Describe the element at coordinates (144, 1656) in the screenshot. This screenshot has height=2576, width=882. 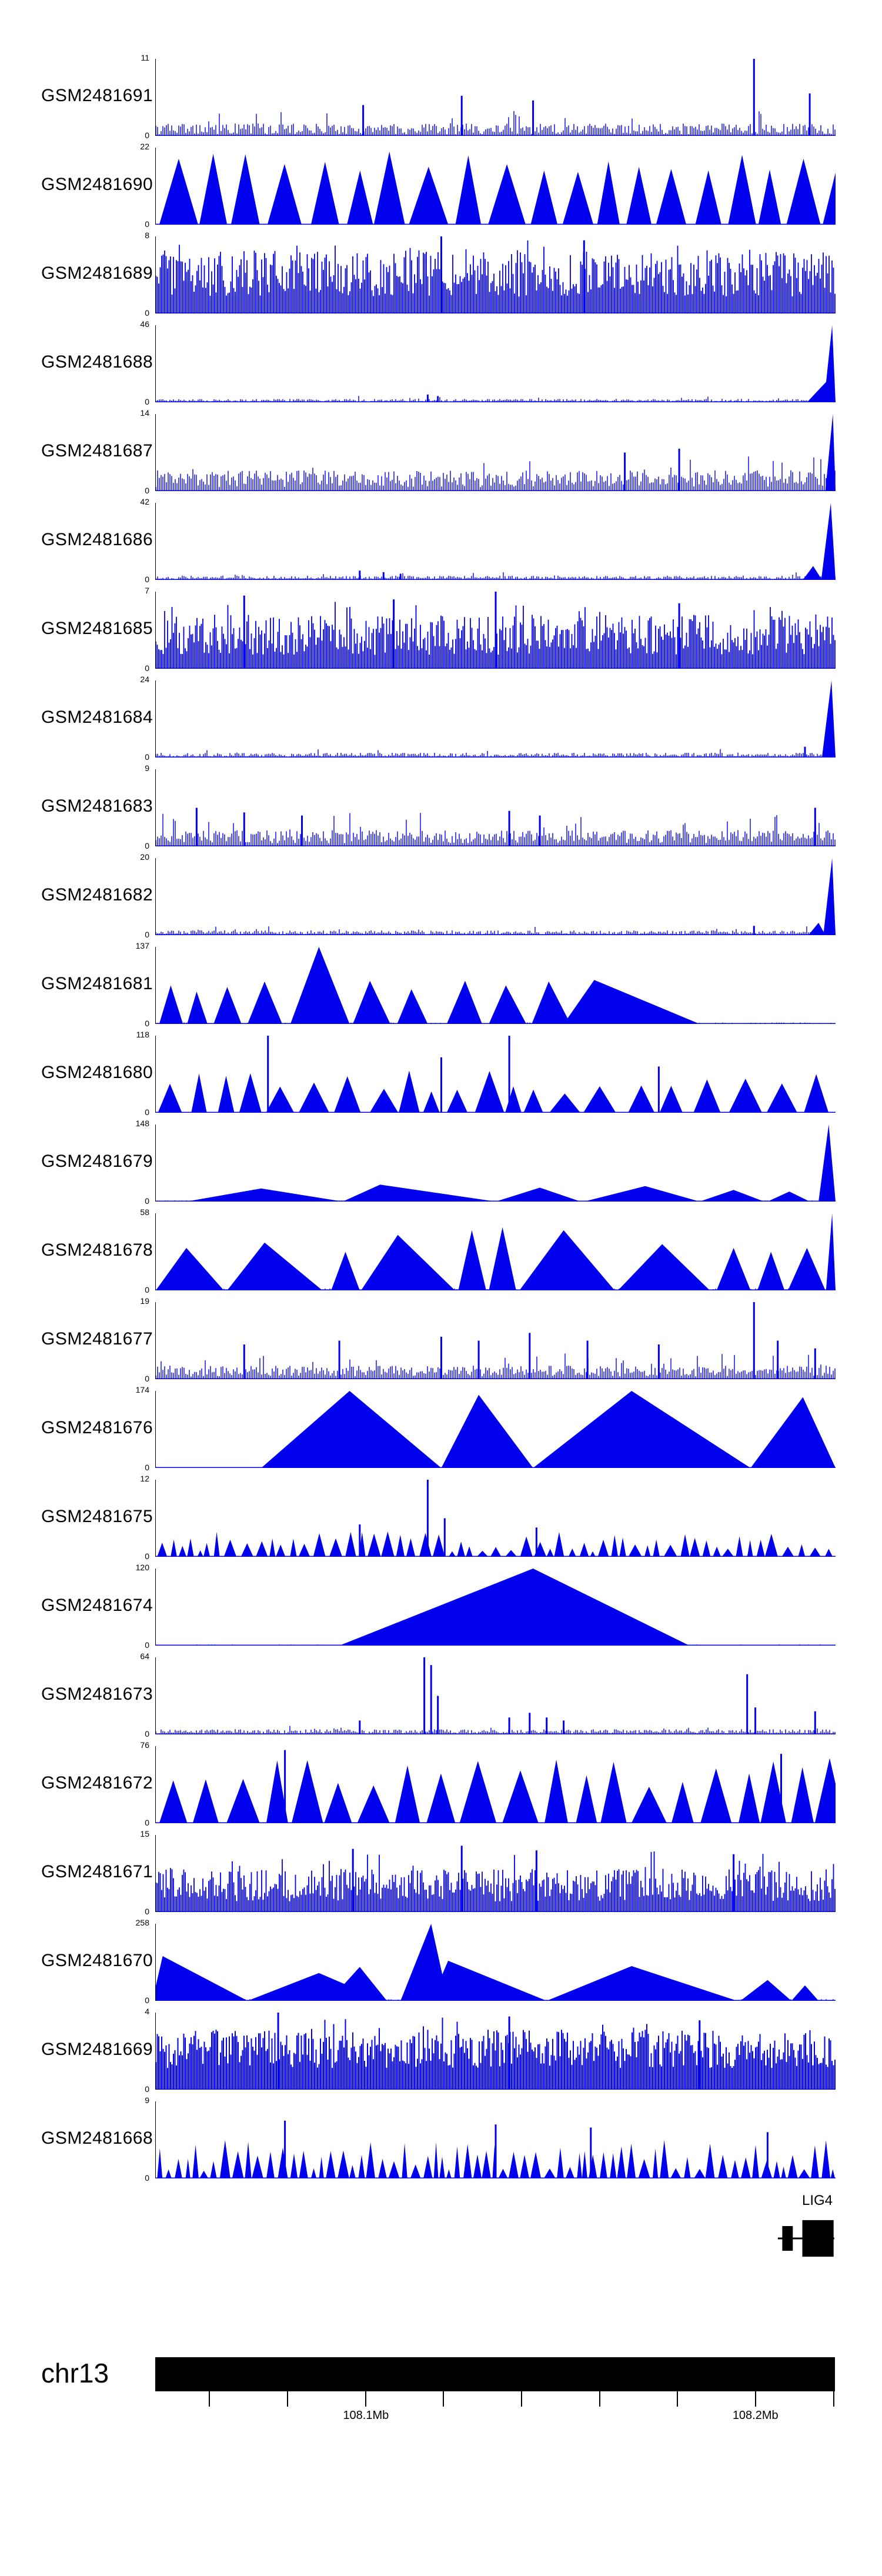
I see `track-ymax-label: 64` at that location.